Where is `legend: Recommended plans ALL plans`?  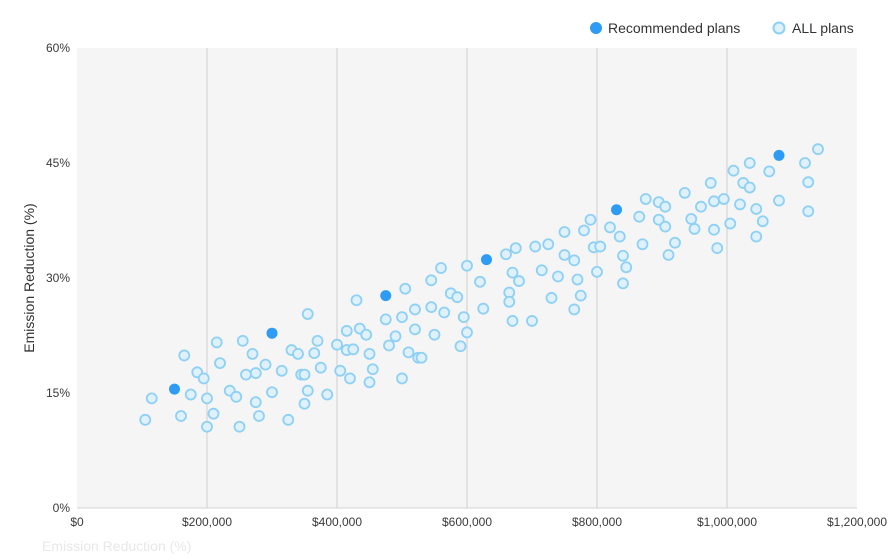
legend: Recommended plans ALL plans is located at coordinates (722, 28).